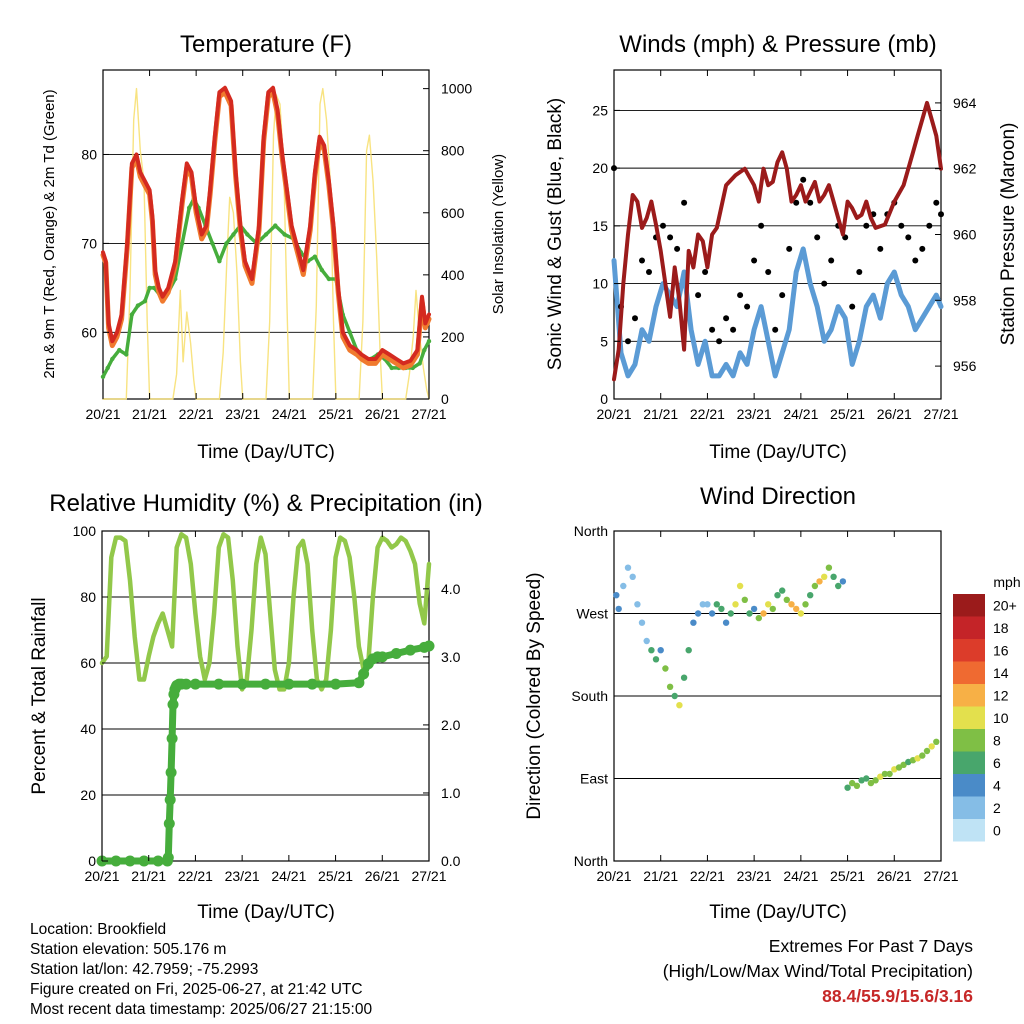  What do you see at coordinates (600, 110) in the screenshot?
I see `y-tick-label: 25` at bounding box center [600, 110].